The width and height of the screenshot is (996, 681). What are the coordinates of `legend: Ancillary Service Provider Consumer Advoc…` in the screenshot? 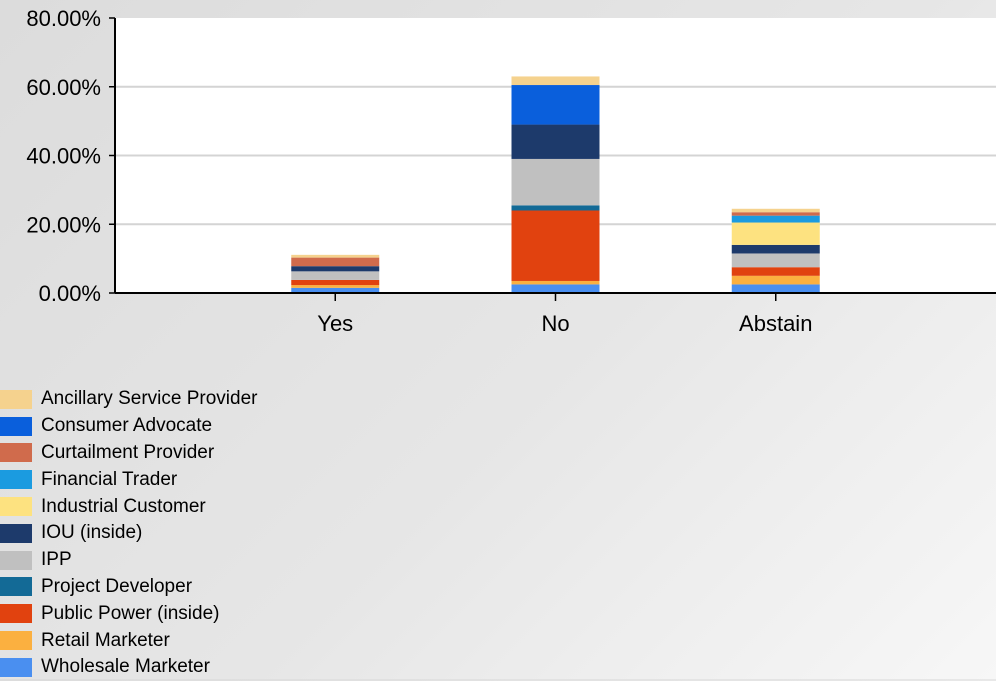 It's located at (128, 533).